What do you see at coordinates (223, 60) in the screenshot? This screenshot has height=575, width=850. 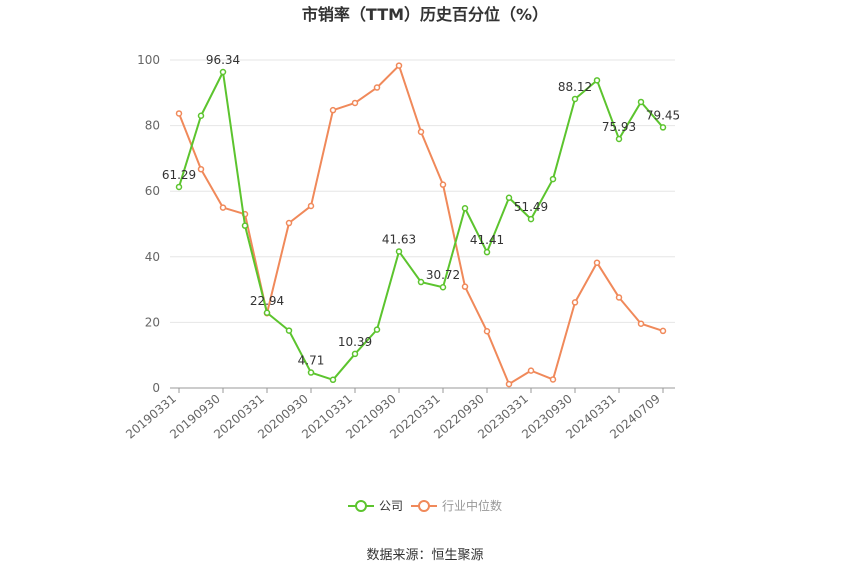 I see `data-label: 96.34` at bounding box center [223, 60].